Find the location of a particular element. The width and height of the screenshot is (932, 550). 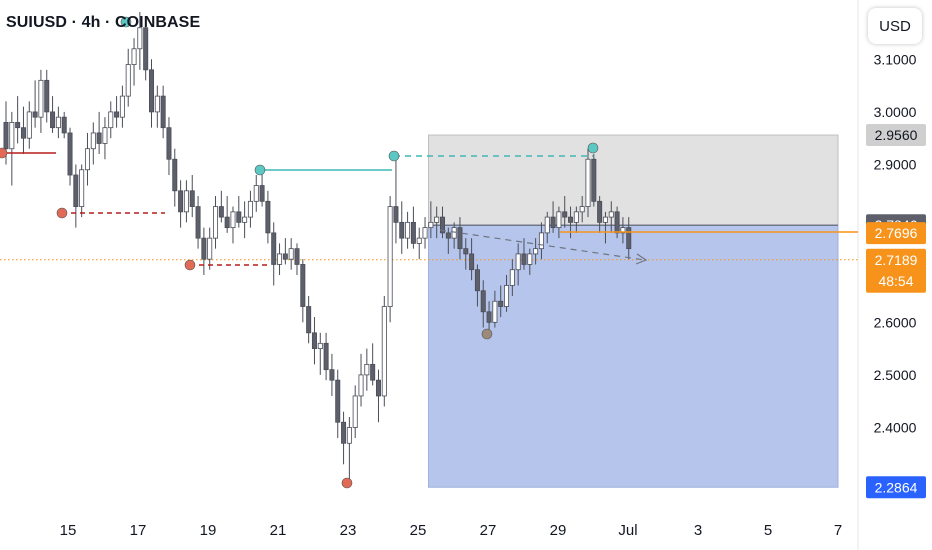

x-tick-label: 15 is located at coordinates (68, 530).